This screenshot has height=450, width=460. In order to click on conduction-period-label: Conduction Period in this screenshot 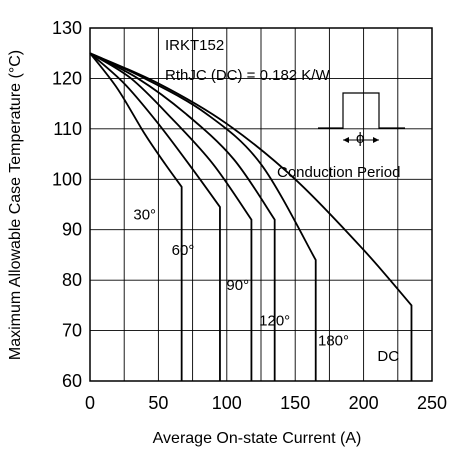, I will do `click(338, 172)`.